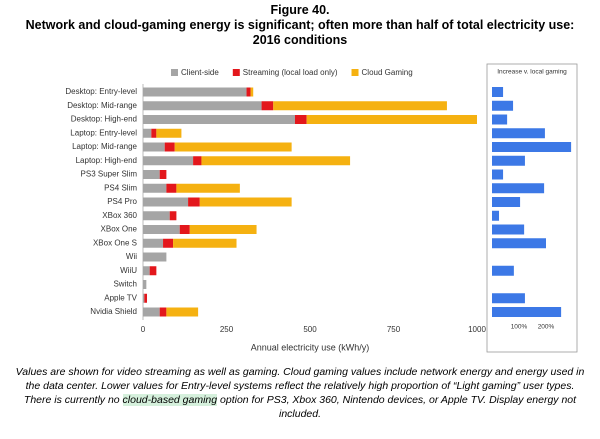  Describe the element at coordinates (200, 72) in the screenshot. I see `legend-label: Client-side` at that location.